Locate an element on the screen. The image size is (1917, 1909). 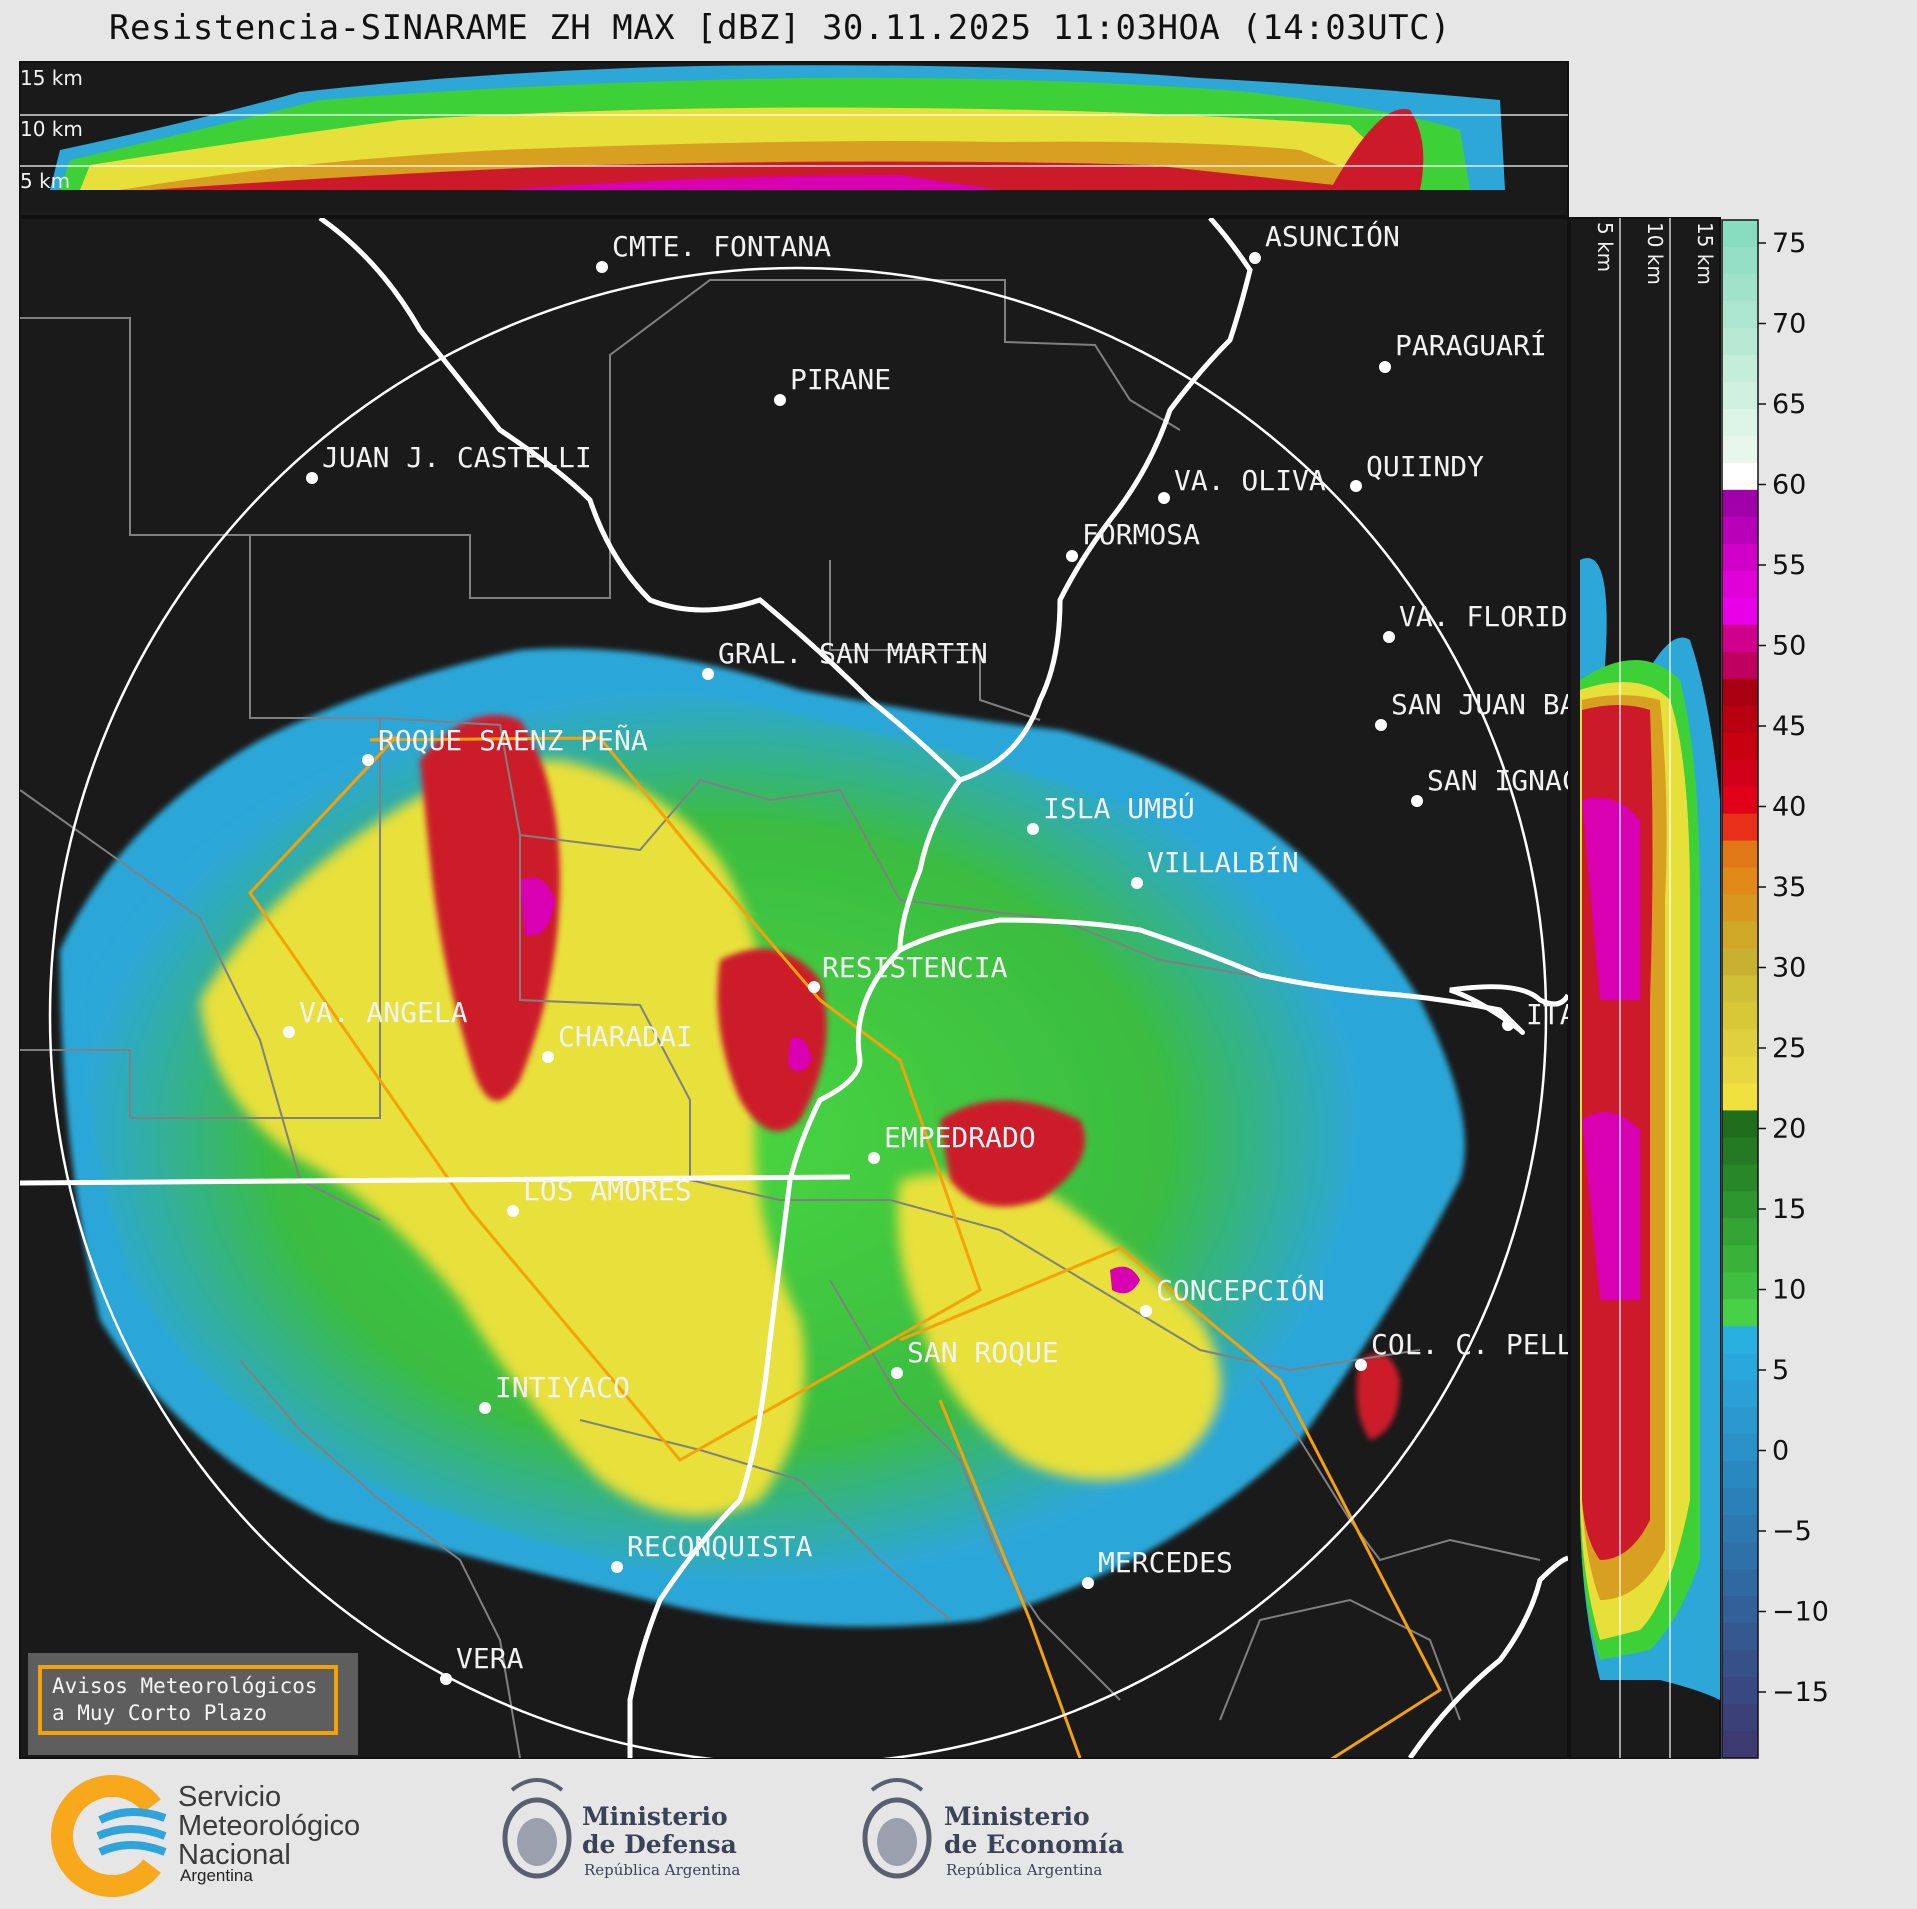
defensa-seal is located at coordinates (537, 1828).